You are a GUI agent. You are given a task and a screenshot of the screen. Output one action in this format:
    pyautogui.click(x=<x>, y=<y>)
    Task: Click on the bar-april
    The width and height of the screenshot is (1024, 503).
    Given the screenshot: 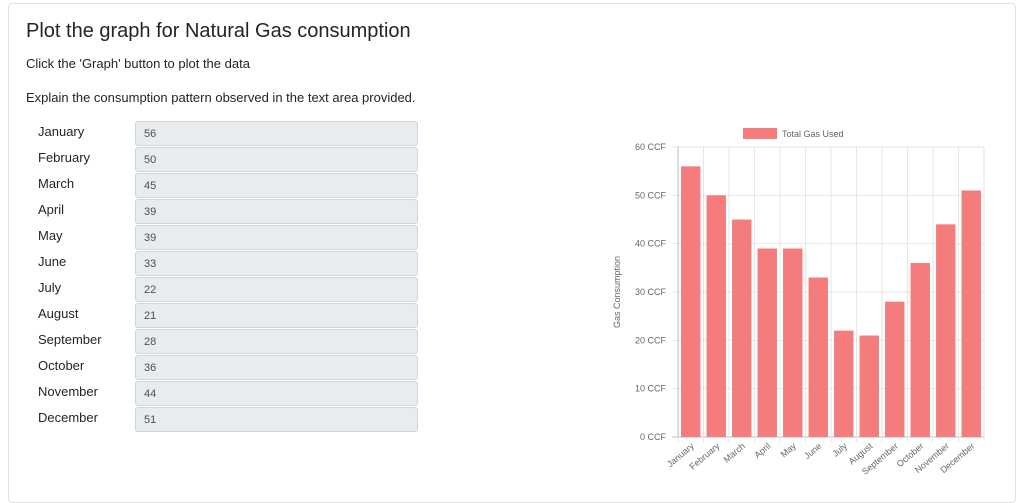 What is the action you would take?
    pyautogui.click(x=767, y=342)
    